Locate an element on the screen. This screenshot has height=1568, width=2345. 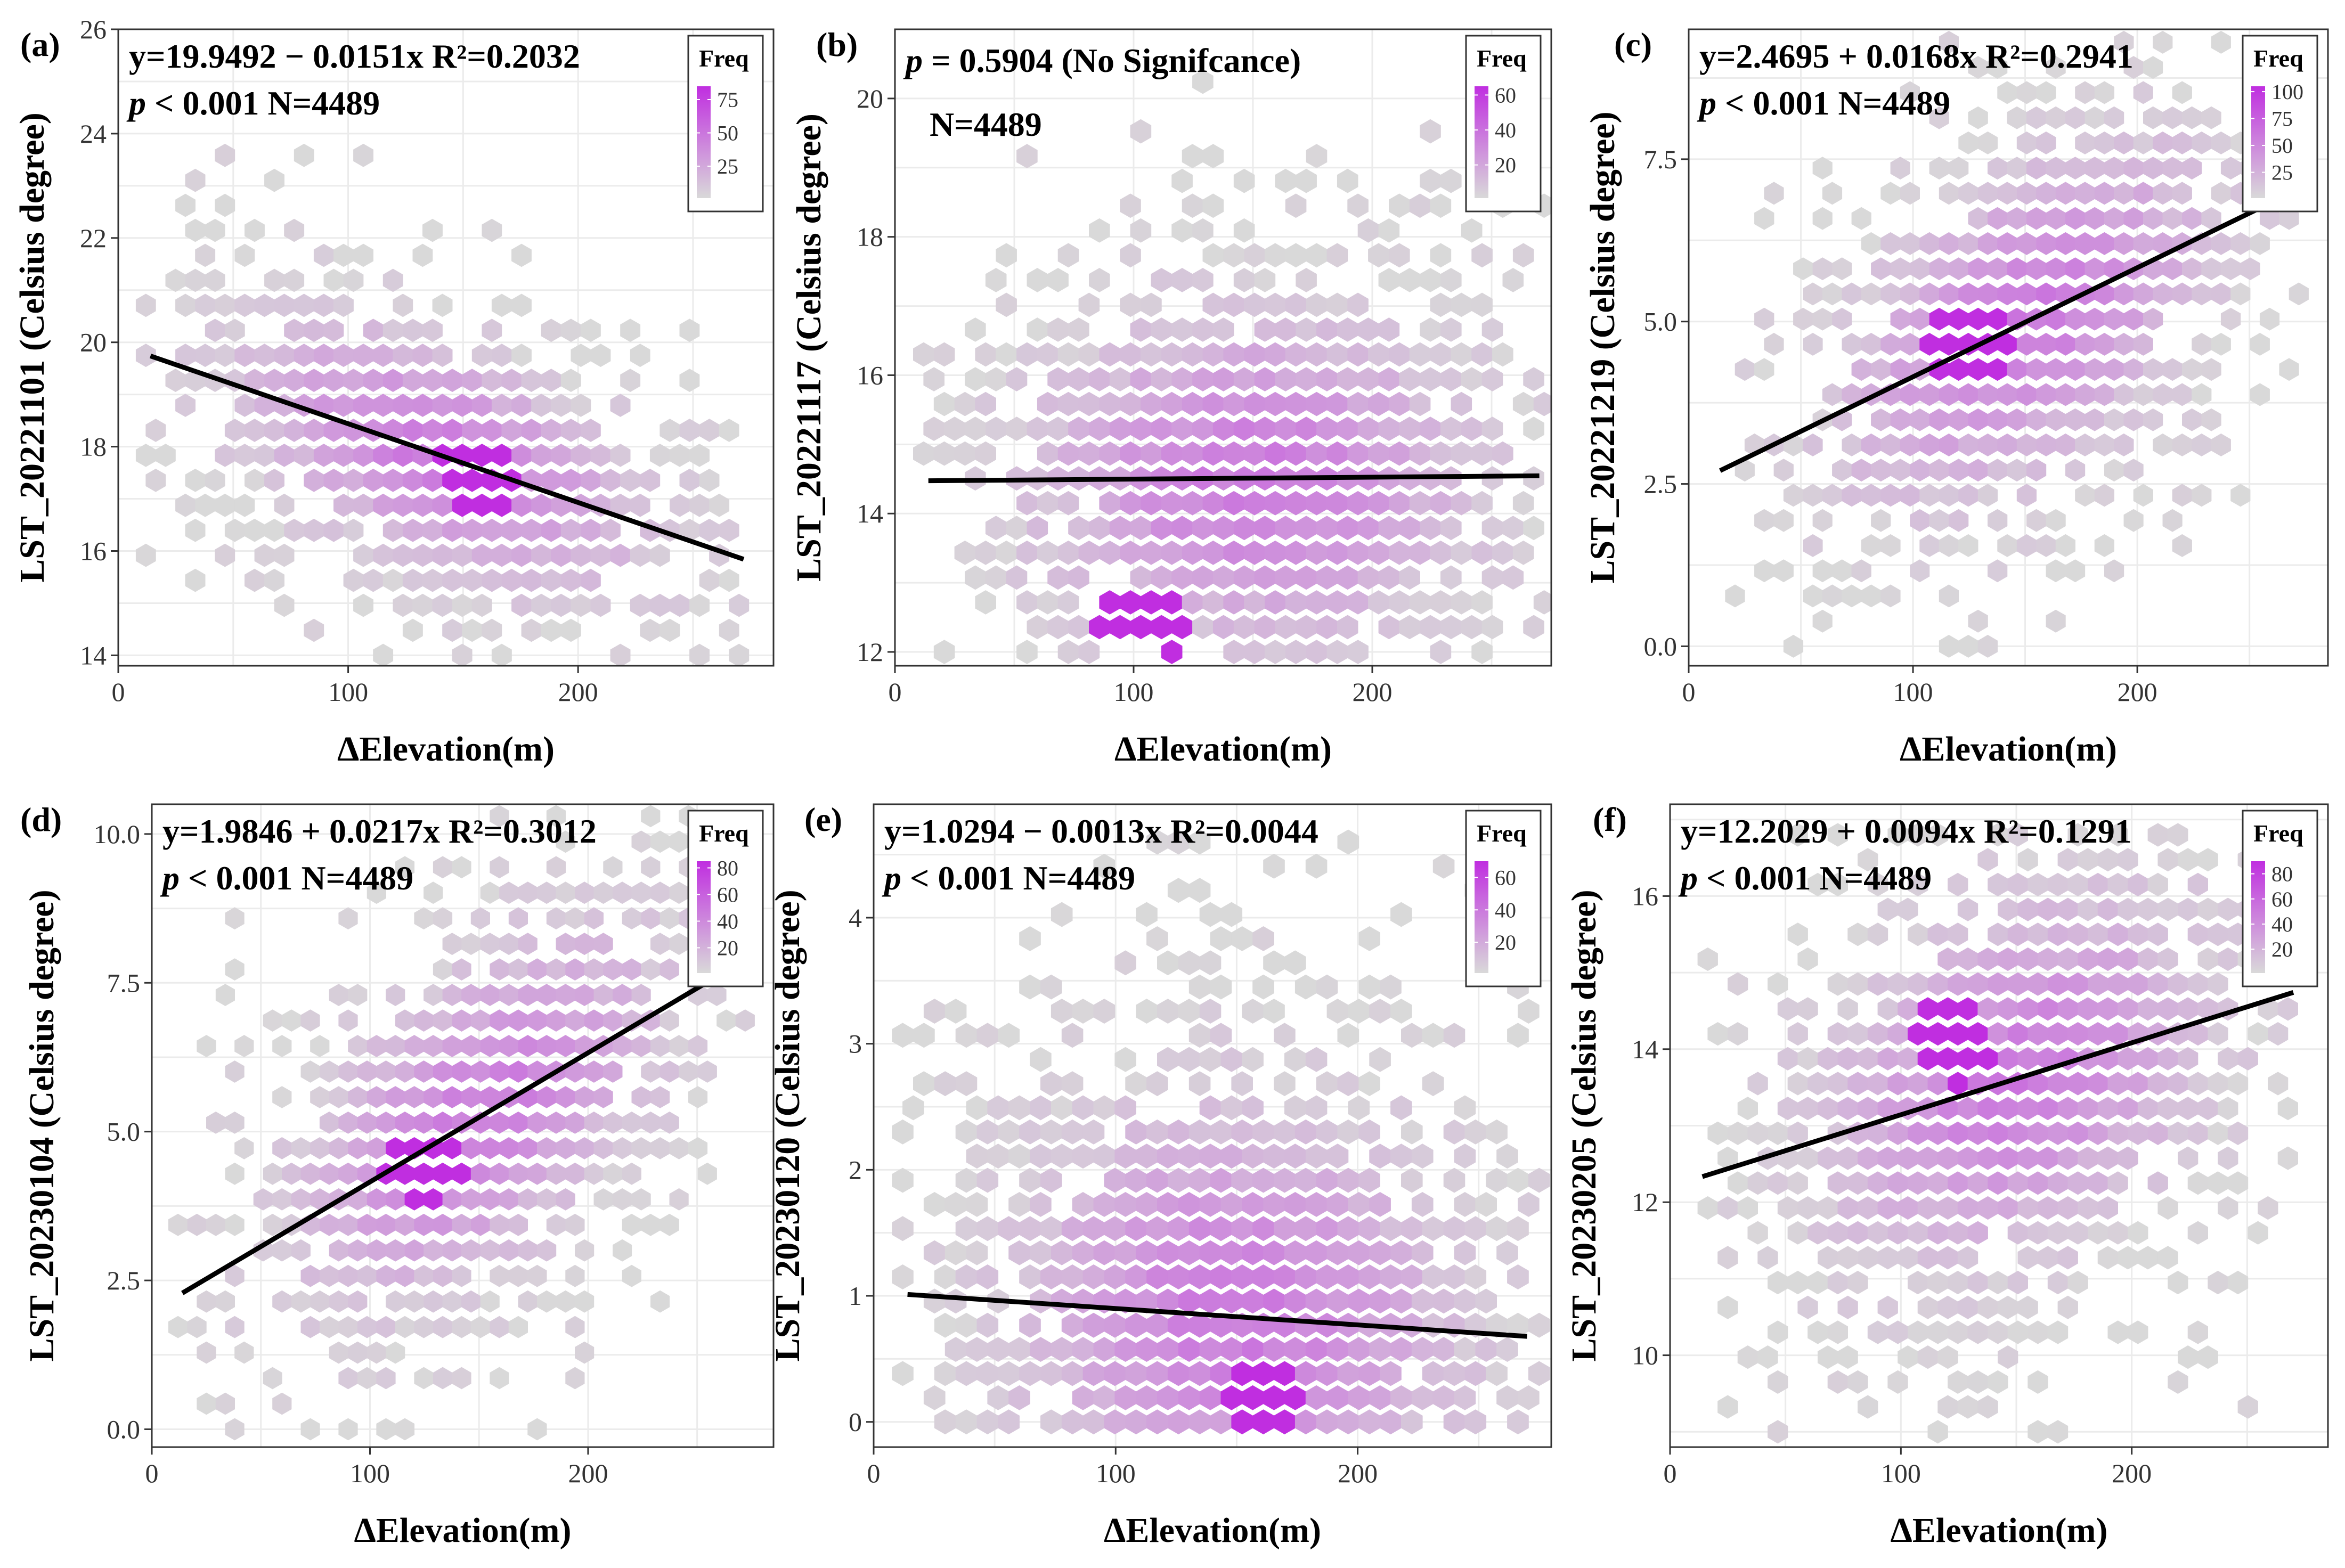
regression-line is located at coordinates (1997, 1085).